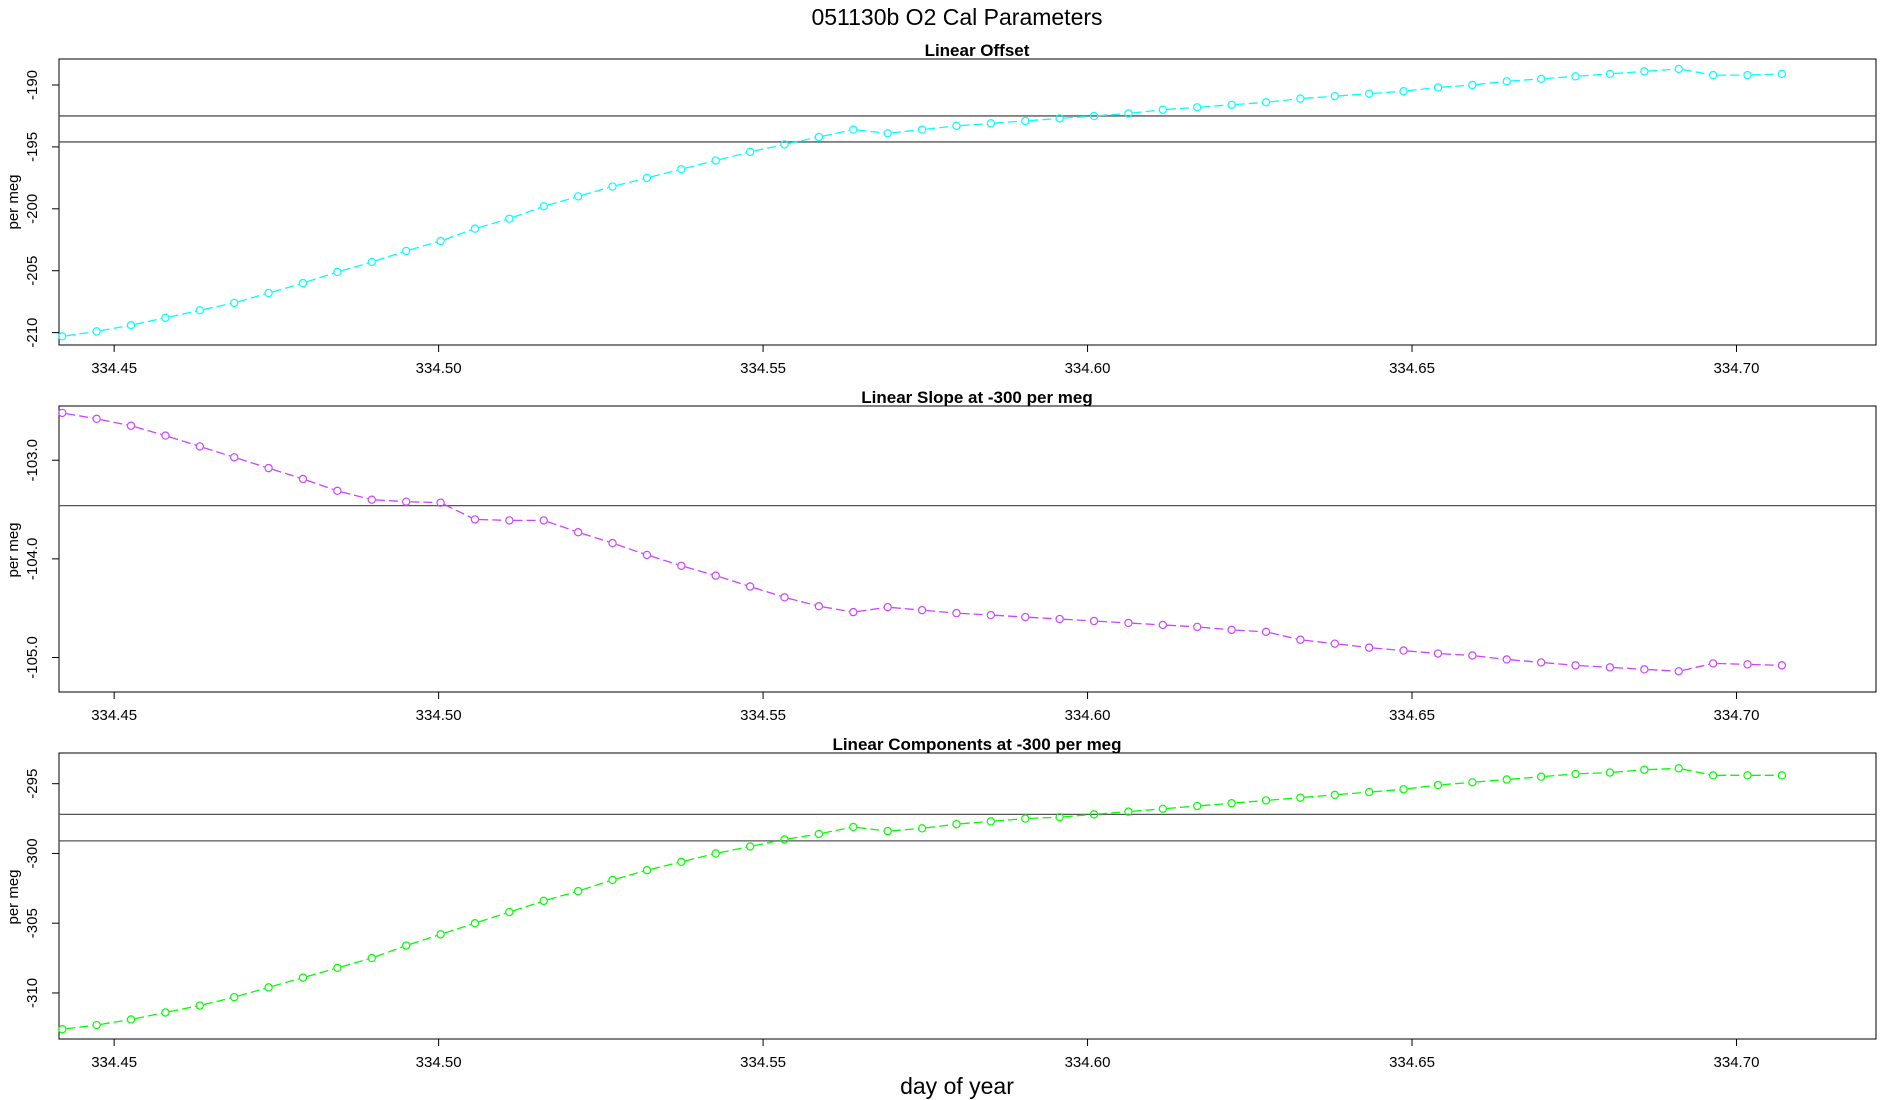 This screenshot has width=1900, height=1100. What do you see at coordinates (1412, 715) in the screenshot?
I see `x-tick-label-linear-slope-5: 334.65` at bounding box center [1412, 715].